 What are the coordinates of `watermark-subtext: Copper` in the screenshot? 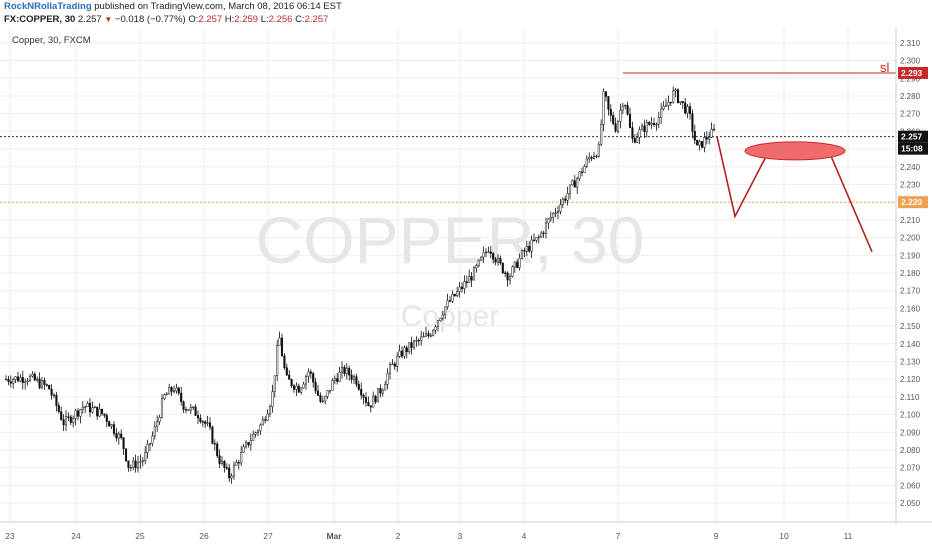 It's located at (450, 316).